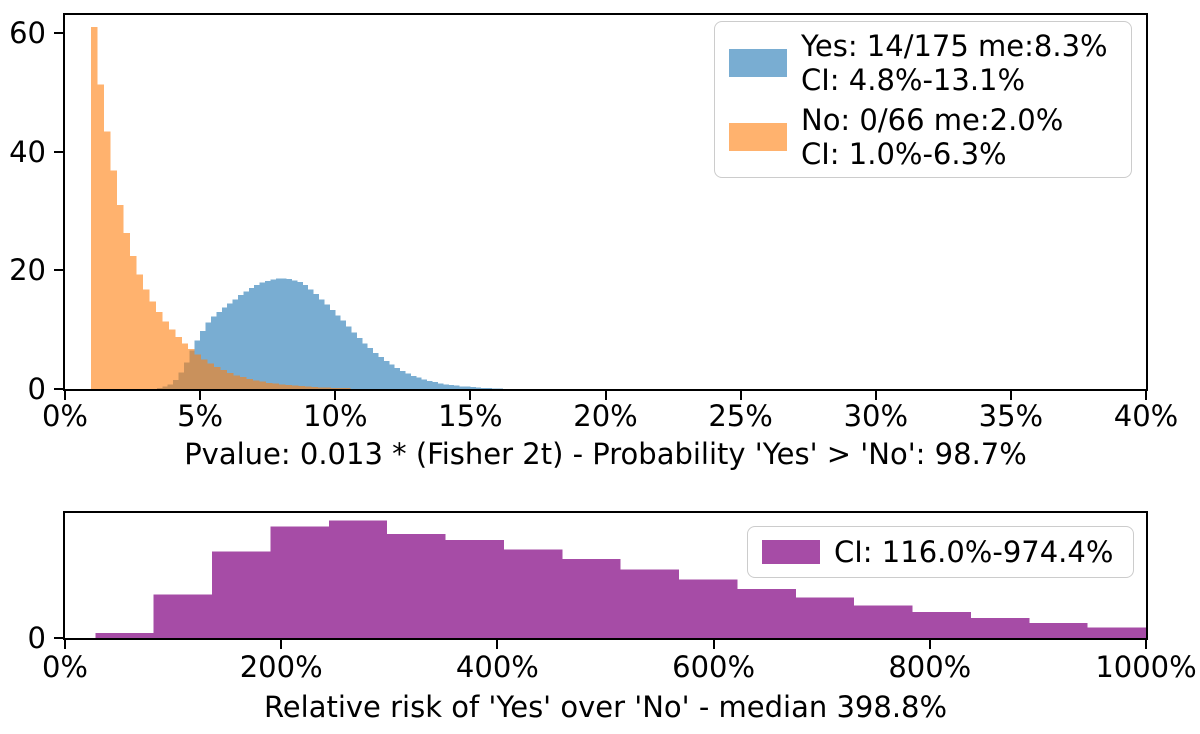 The image size is (1200, 734). I want to click on x-tick-label: 400%, so click(497, 667).